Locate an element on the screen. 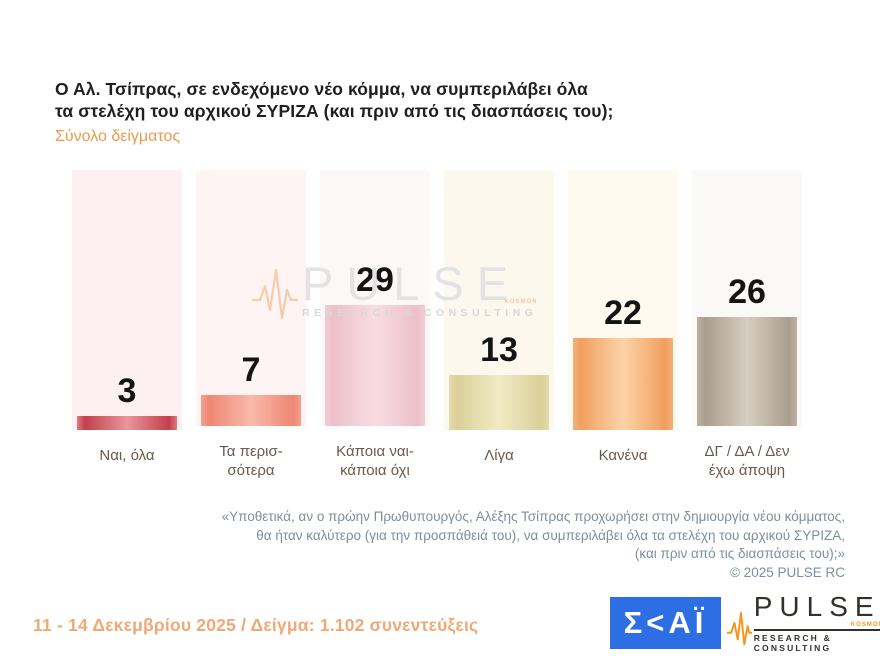 The width and height of the screenshot is (880, 660). bar-value-label: 13 is located at coordinates (499, 350).